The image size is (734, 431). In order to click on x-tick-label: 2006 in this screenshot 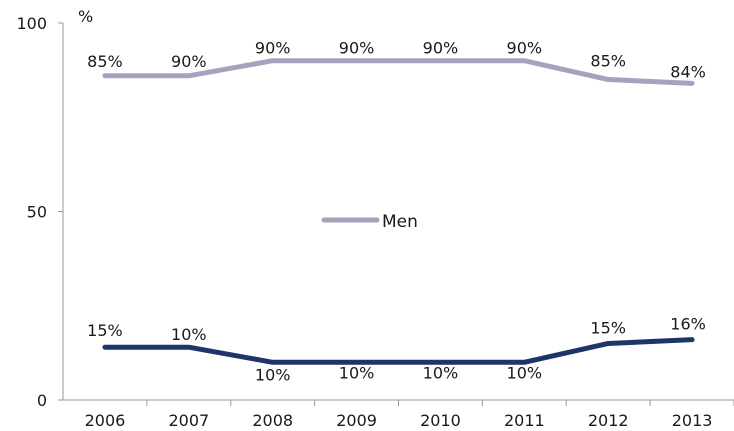, I will do `click(105, 420)`.